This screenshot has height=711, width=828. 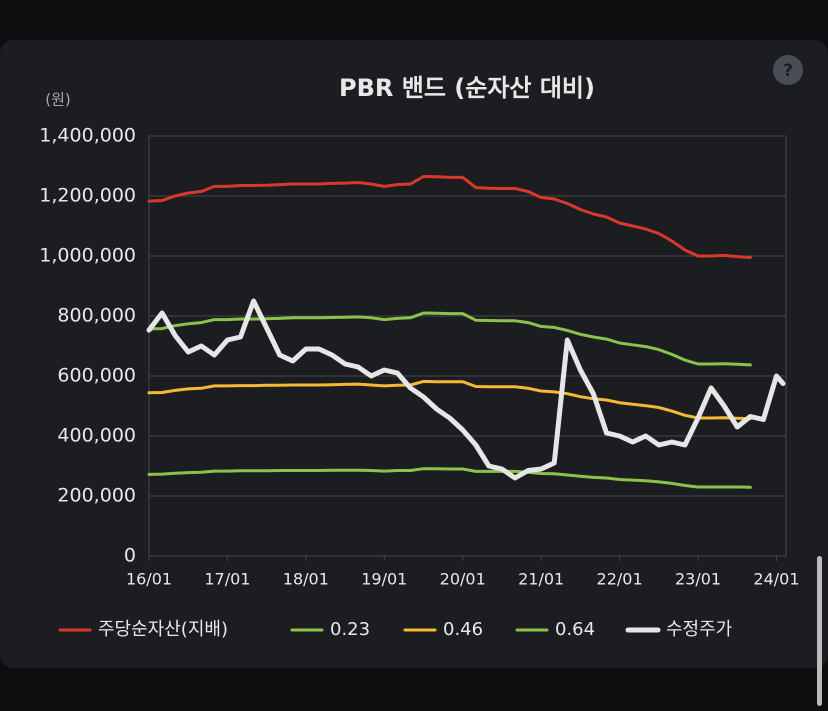 What do you see at coordinates (58, 100) in the screenshot?
I see `y-axis-unit: (원)` at bounding box center [58, 100].